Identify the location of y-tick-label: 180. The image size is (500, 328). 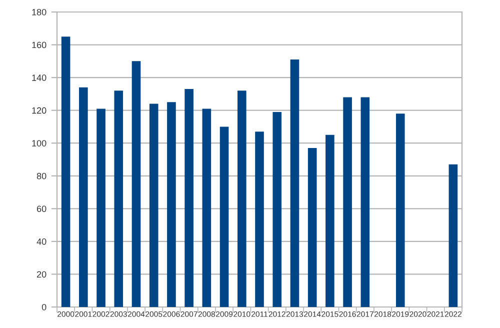
(39, 12).